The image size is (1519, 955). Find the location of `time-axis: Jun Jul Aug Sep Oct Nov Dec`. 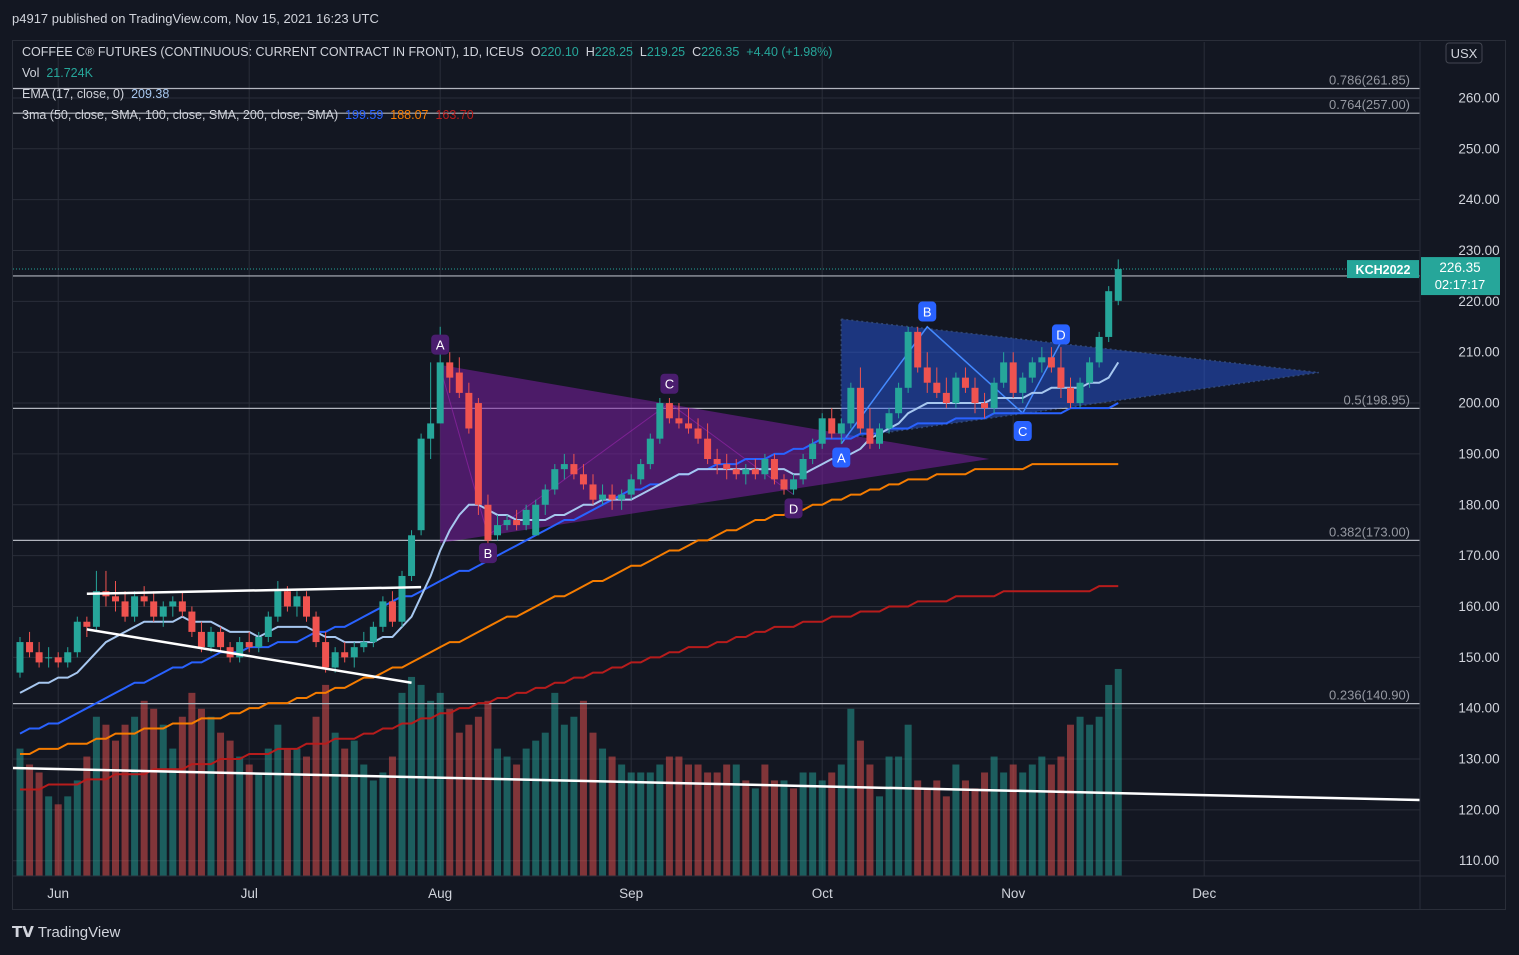

time-axis: Jun Jul Aug Sep Oct Nov Dec is located at coordinates (631, 893).